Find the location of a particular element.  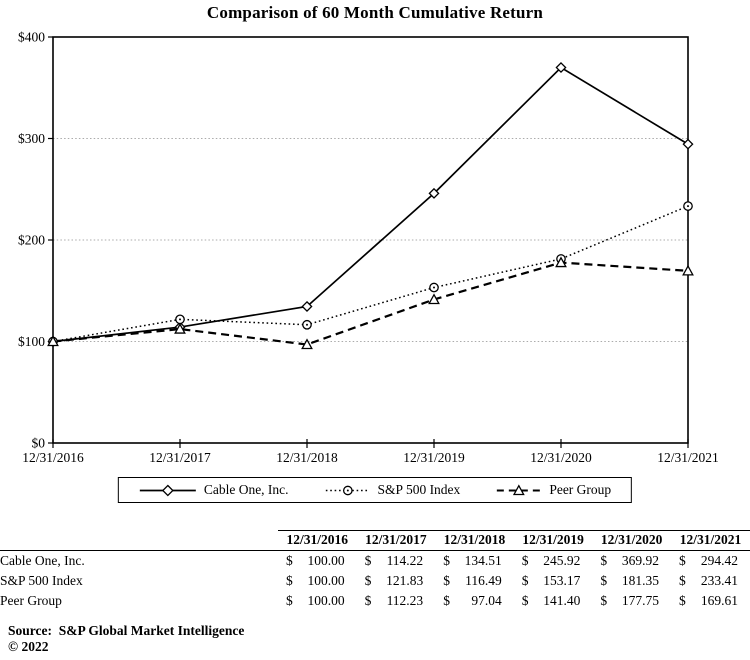

cell-value: 245.92 is located at coordinates (562, 560).